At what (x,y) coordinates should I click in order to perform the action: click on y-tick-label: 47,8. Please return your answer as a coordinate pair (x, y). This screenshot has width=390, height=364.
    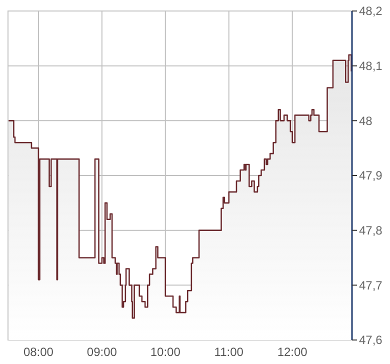
    Looking at the image, I should click on (371, 231).